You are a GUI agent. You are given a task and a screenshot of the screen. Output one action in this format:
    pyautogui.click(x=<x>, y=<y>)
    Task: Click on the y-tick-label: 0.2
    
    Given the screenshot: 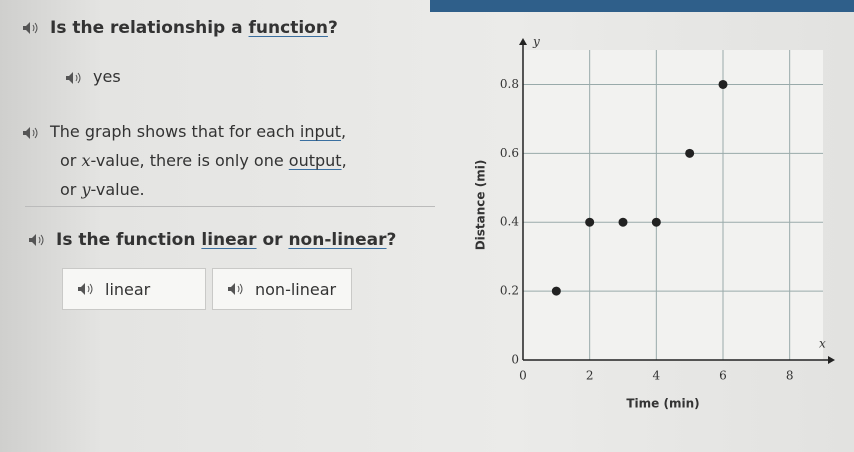 What is the action you would take?
    pyautogui.click(x=509, y=291)
    